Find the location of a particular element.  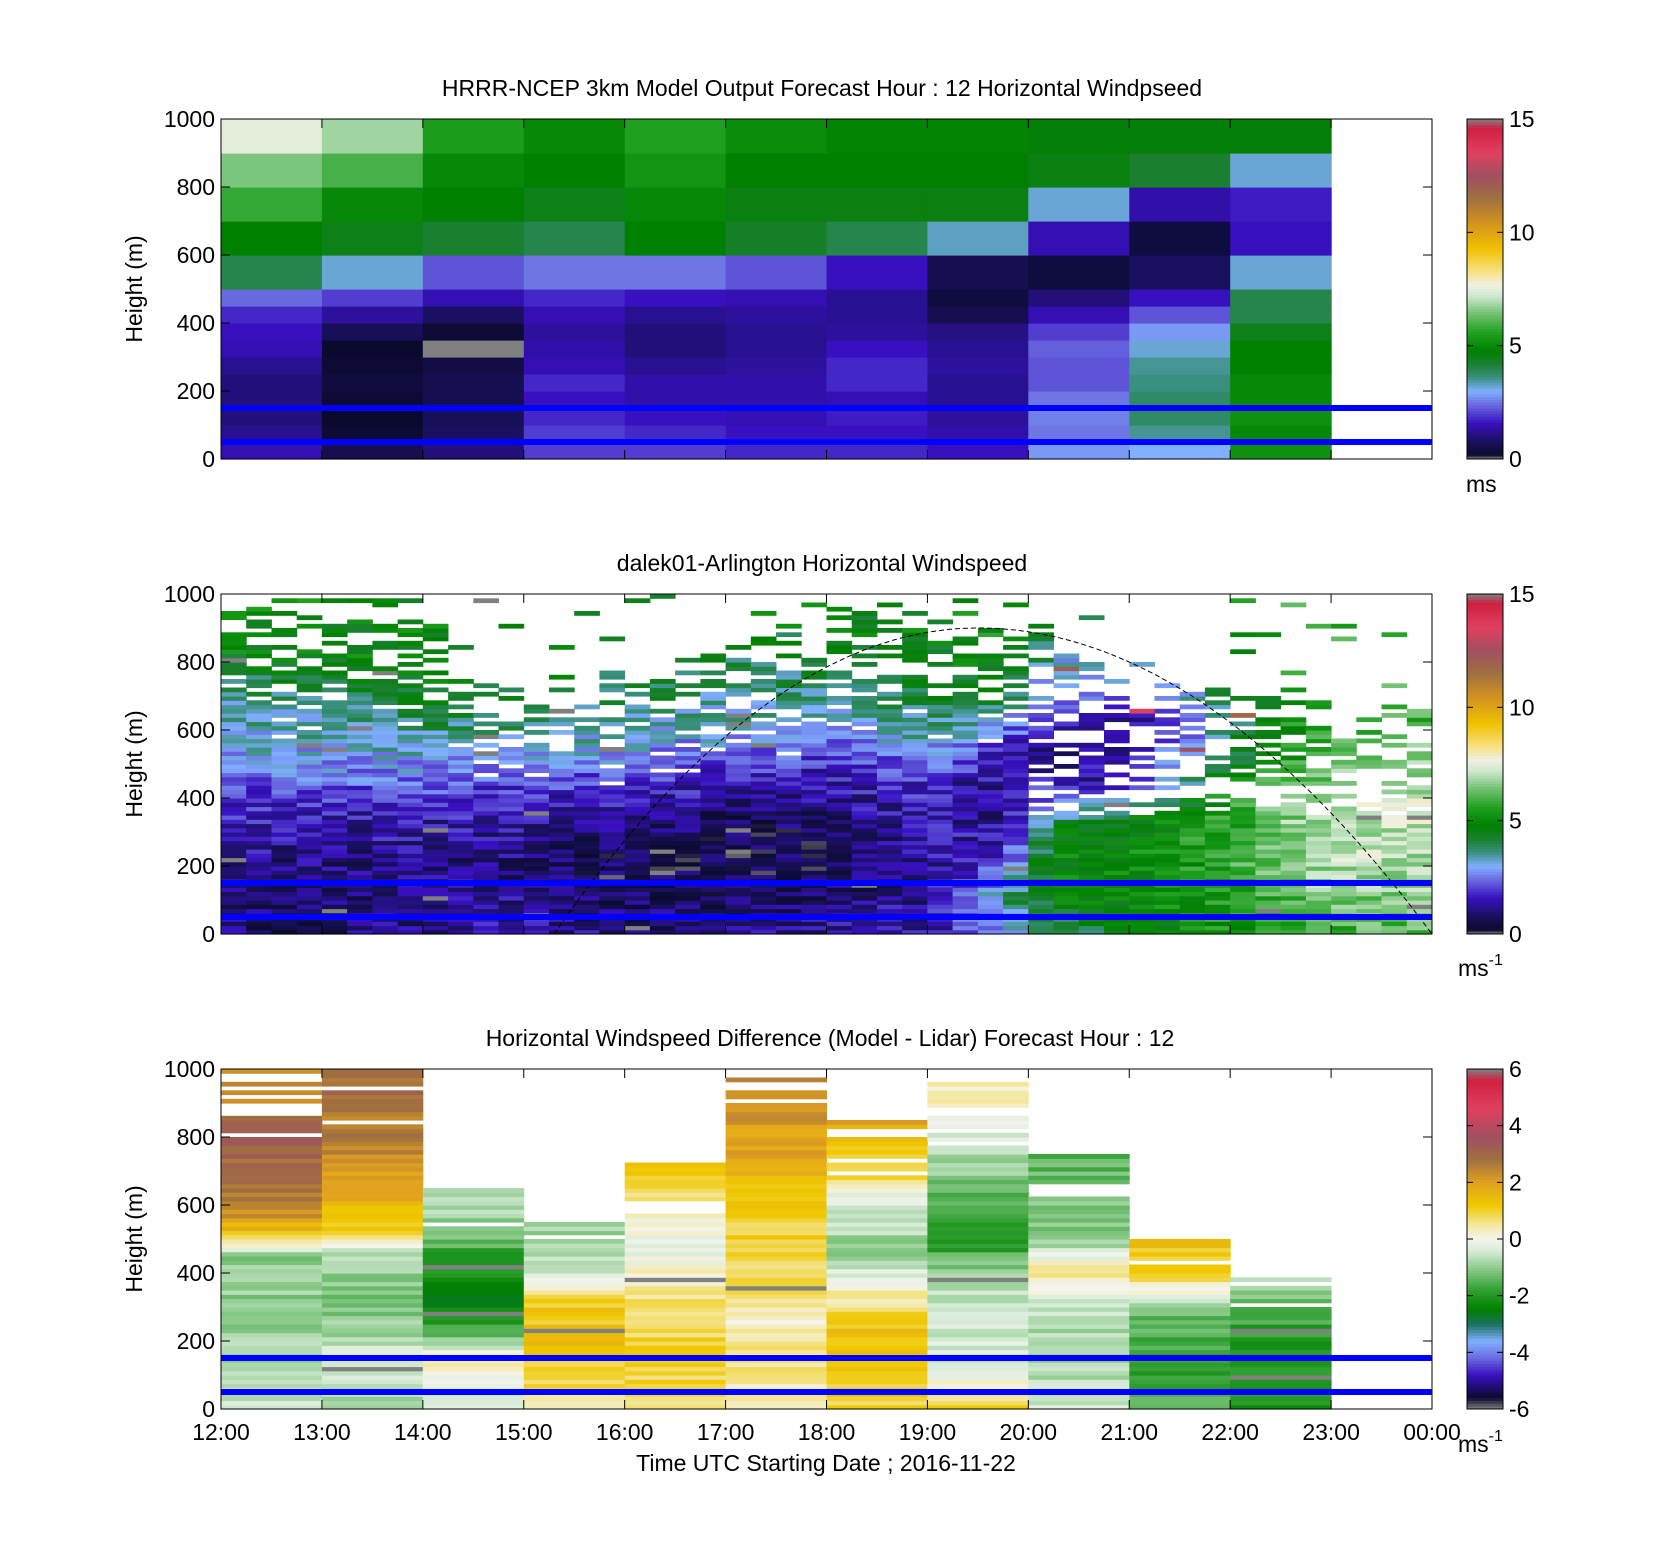

colorbar-tick-label: -2 is located at coordinates (1519, 1296).